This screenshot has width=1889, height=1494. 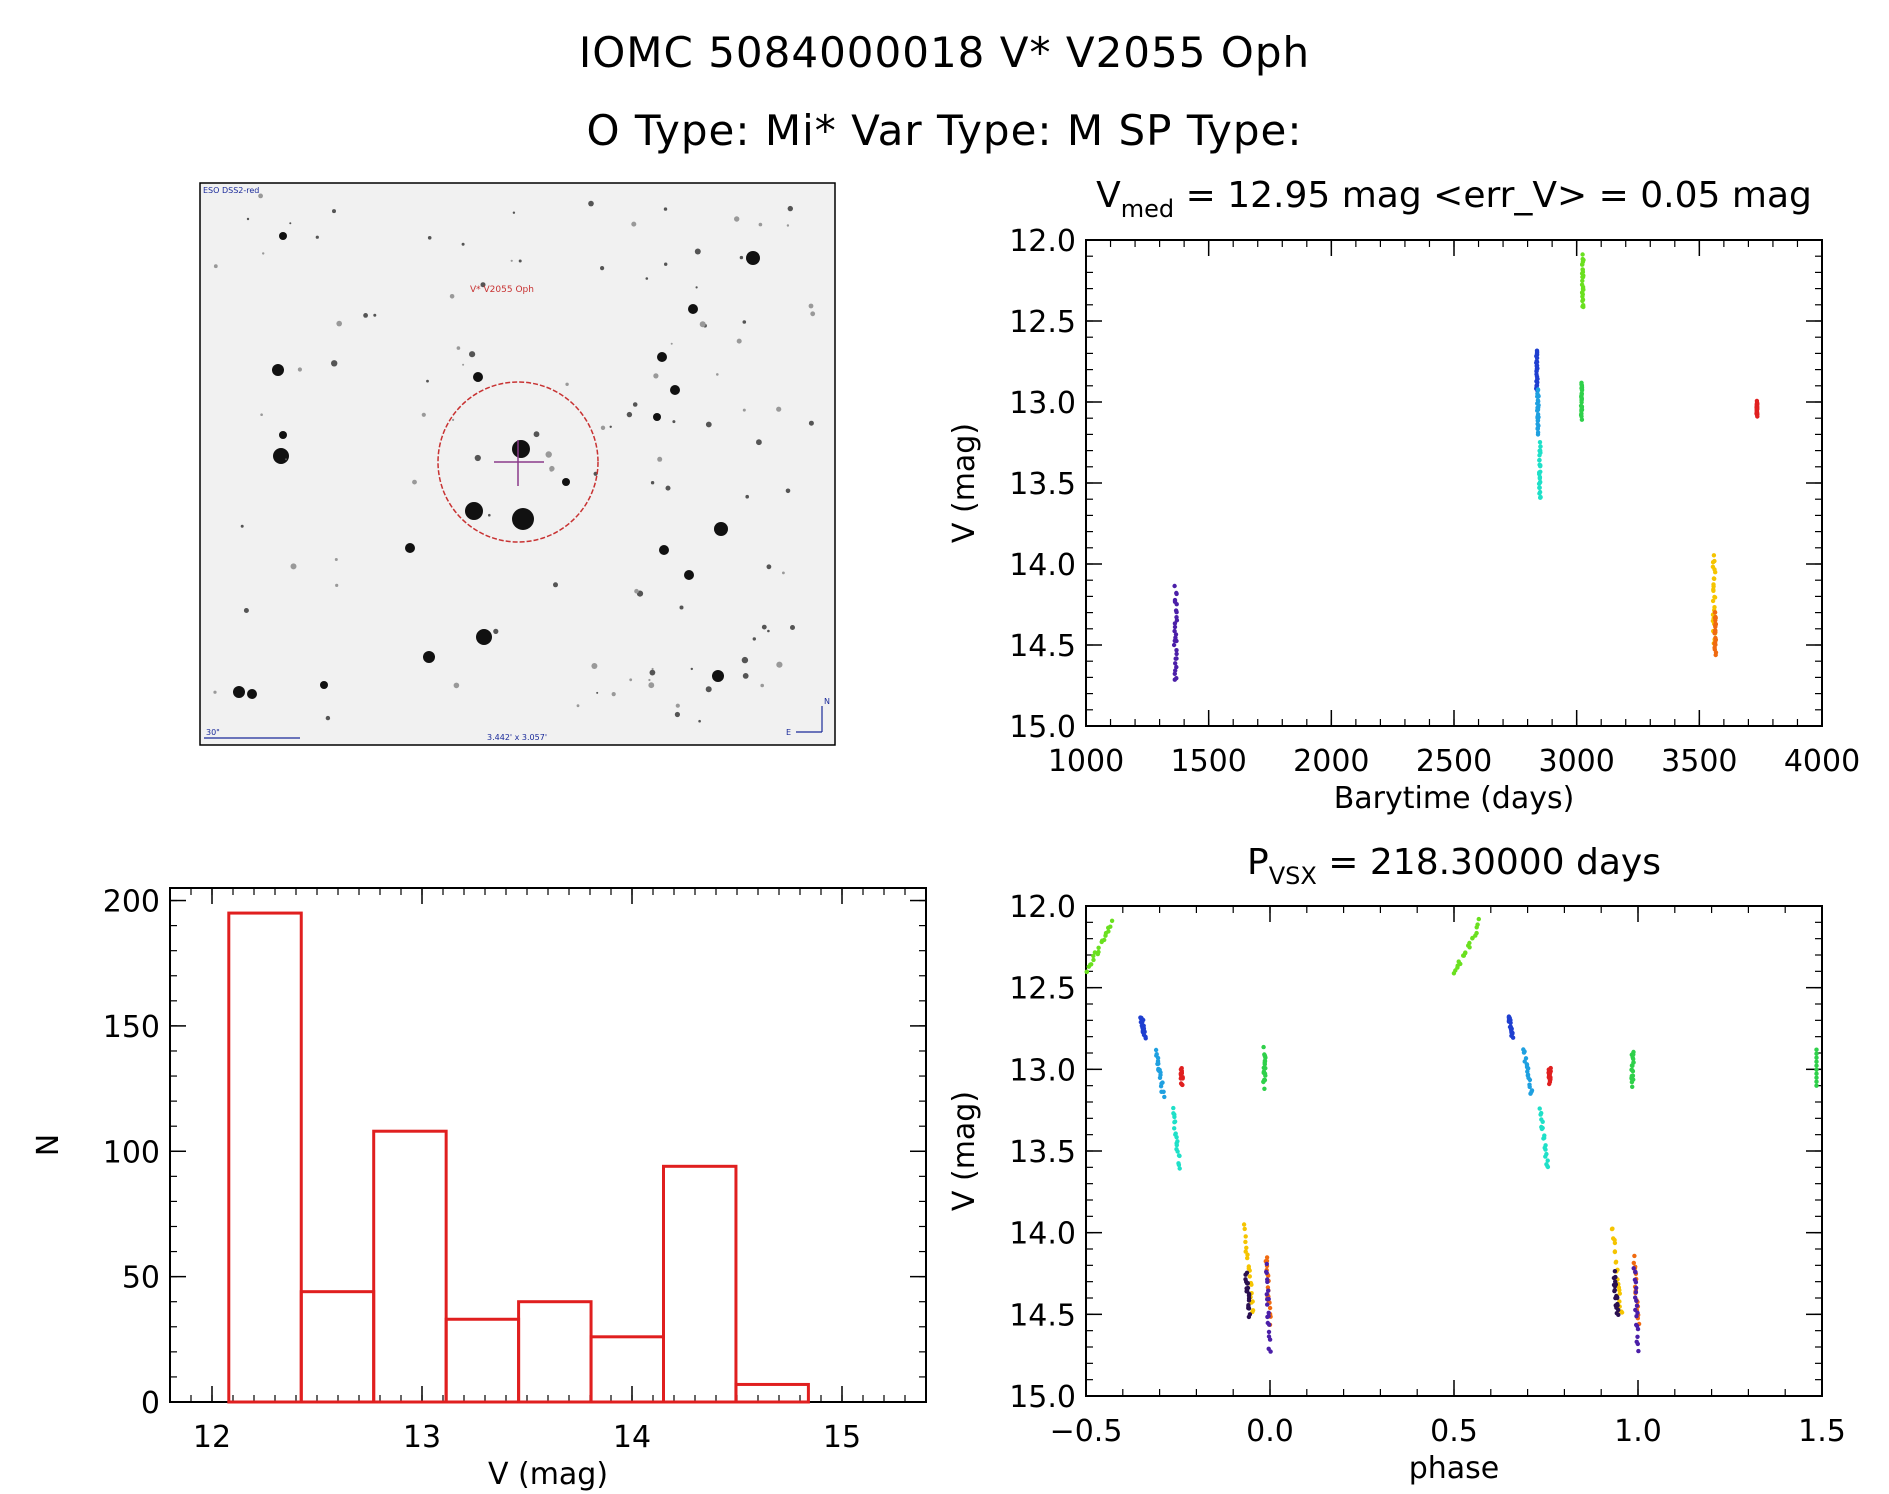 What do you see at coordinates (1576, 761) in the screenshot?
I see `x-tick-label: 3000` at bounding box center [1576, 761].